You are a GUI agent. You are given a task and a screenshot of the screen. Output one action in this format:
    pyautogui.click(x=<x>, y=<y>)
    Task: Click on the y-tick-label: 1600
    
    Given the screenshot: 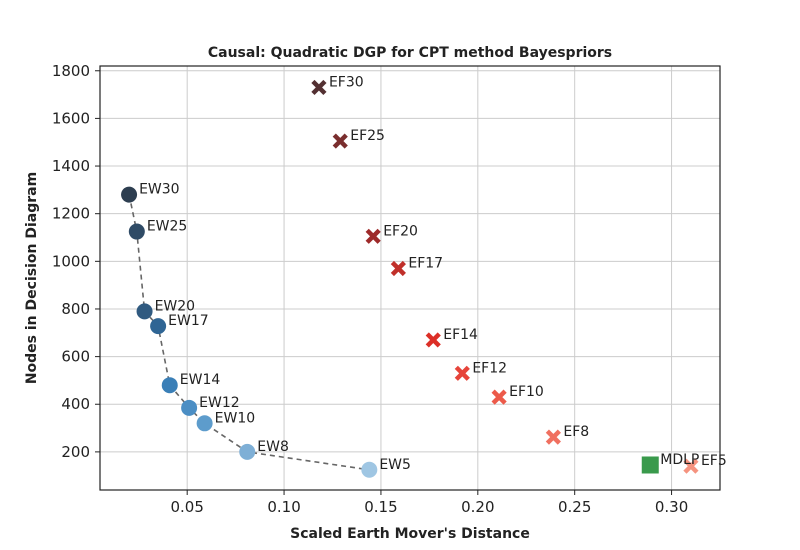 What is the action you would take?
    pyautogui.click(x=71, y=118)
    